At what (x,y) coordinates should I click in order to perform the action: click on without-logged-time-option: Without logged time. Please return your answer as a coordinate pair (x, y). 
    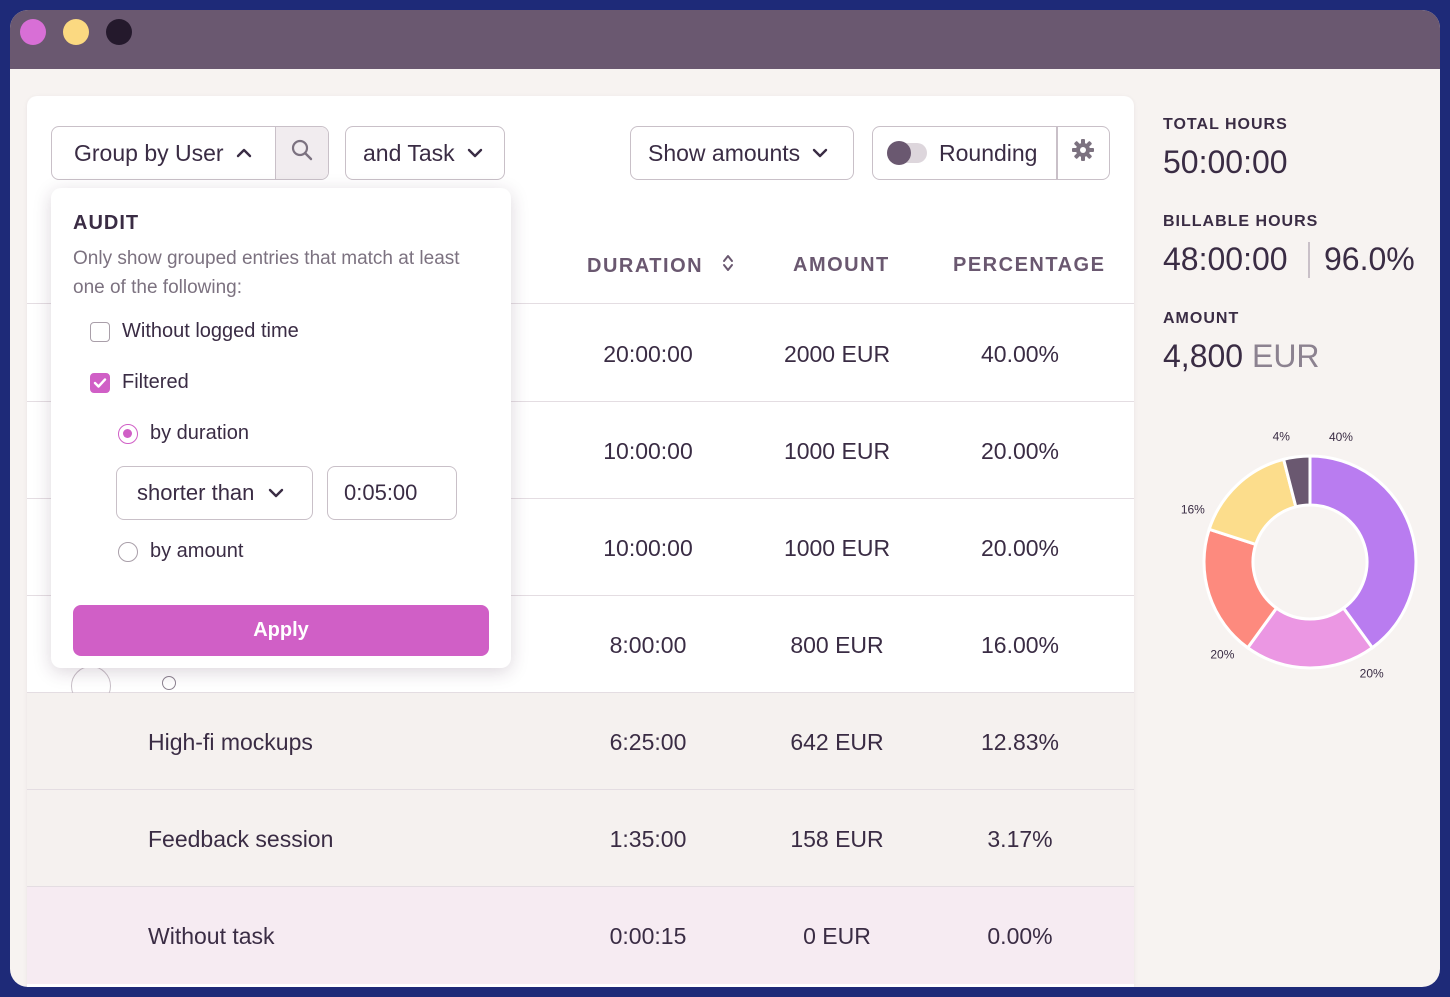
    Looking at the image, I should click on (194, 331).